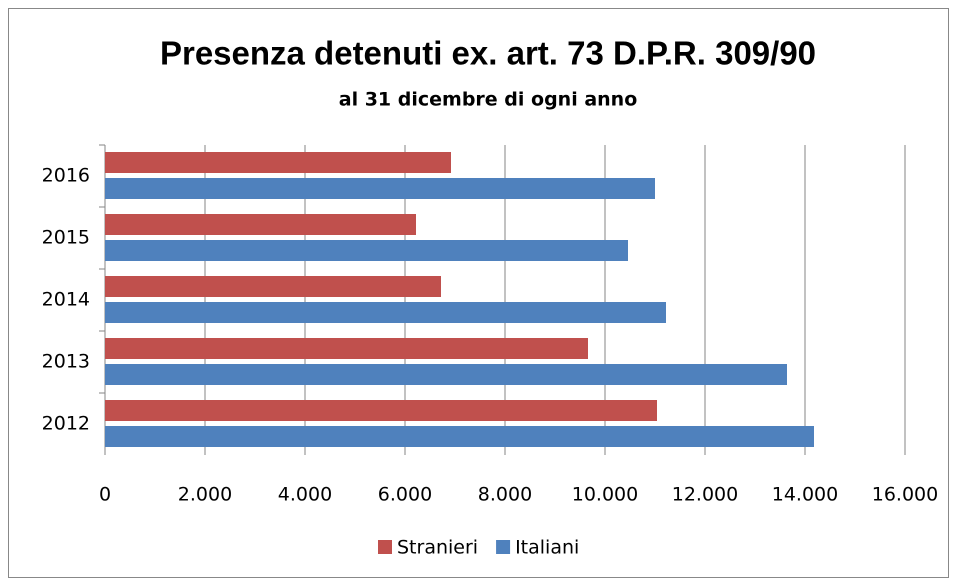  I want to click on legend-label: Stranieri, so click(437, 548).